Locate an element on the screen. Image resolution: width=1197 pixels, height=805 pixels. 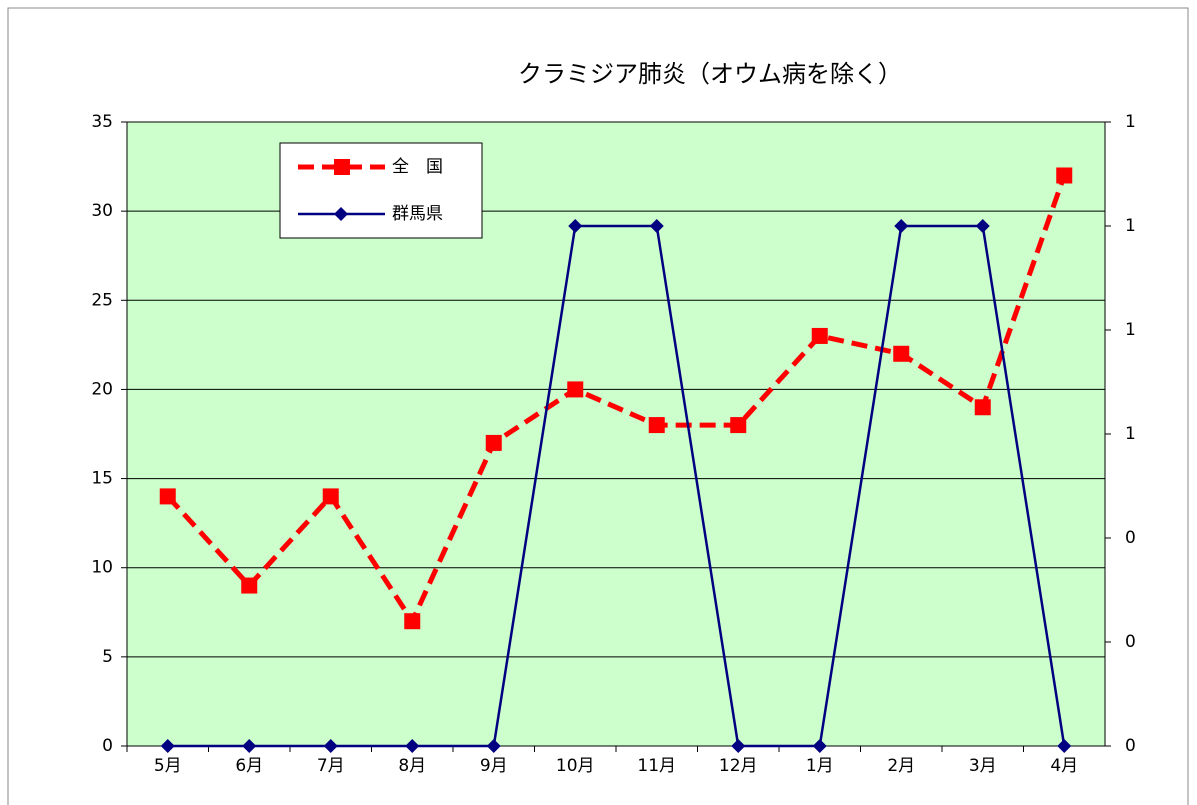
x-tick-label: 11月 is located at coordinates (656, 766).